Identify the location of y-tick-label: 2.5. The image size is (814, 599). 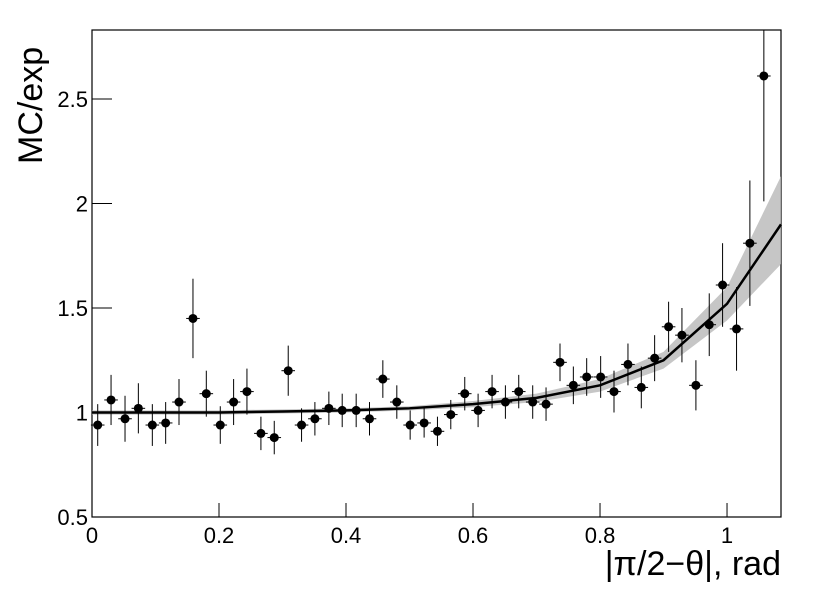
(72, 99).